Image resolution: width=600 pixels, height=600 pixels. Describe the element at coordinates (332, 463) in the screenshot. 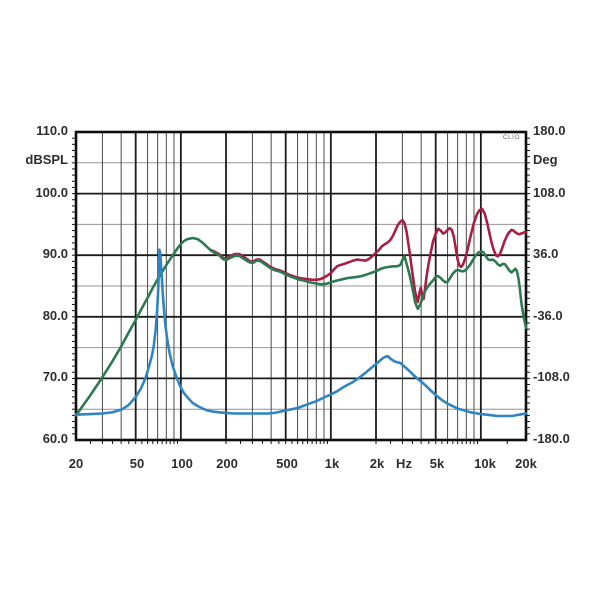

I see `x-tick-label: 1k` at that location.